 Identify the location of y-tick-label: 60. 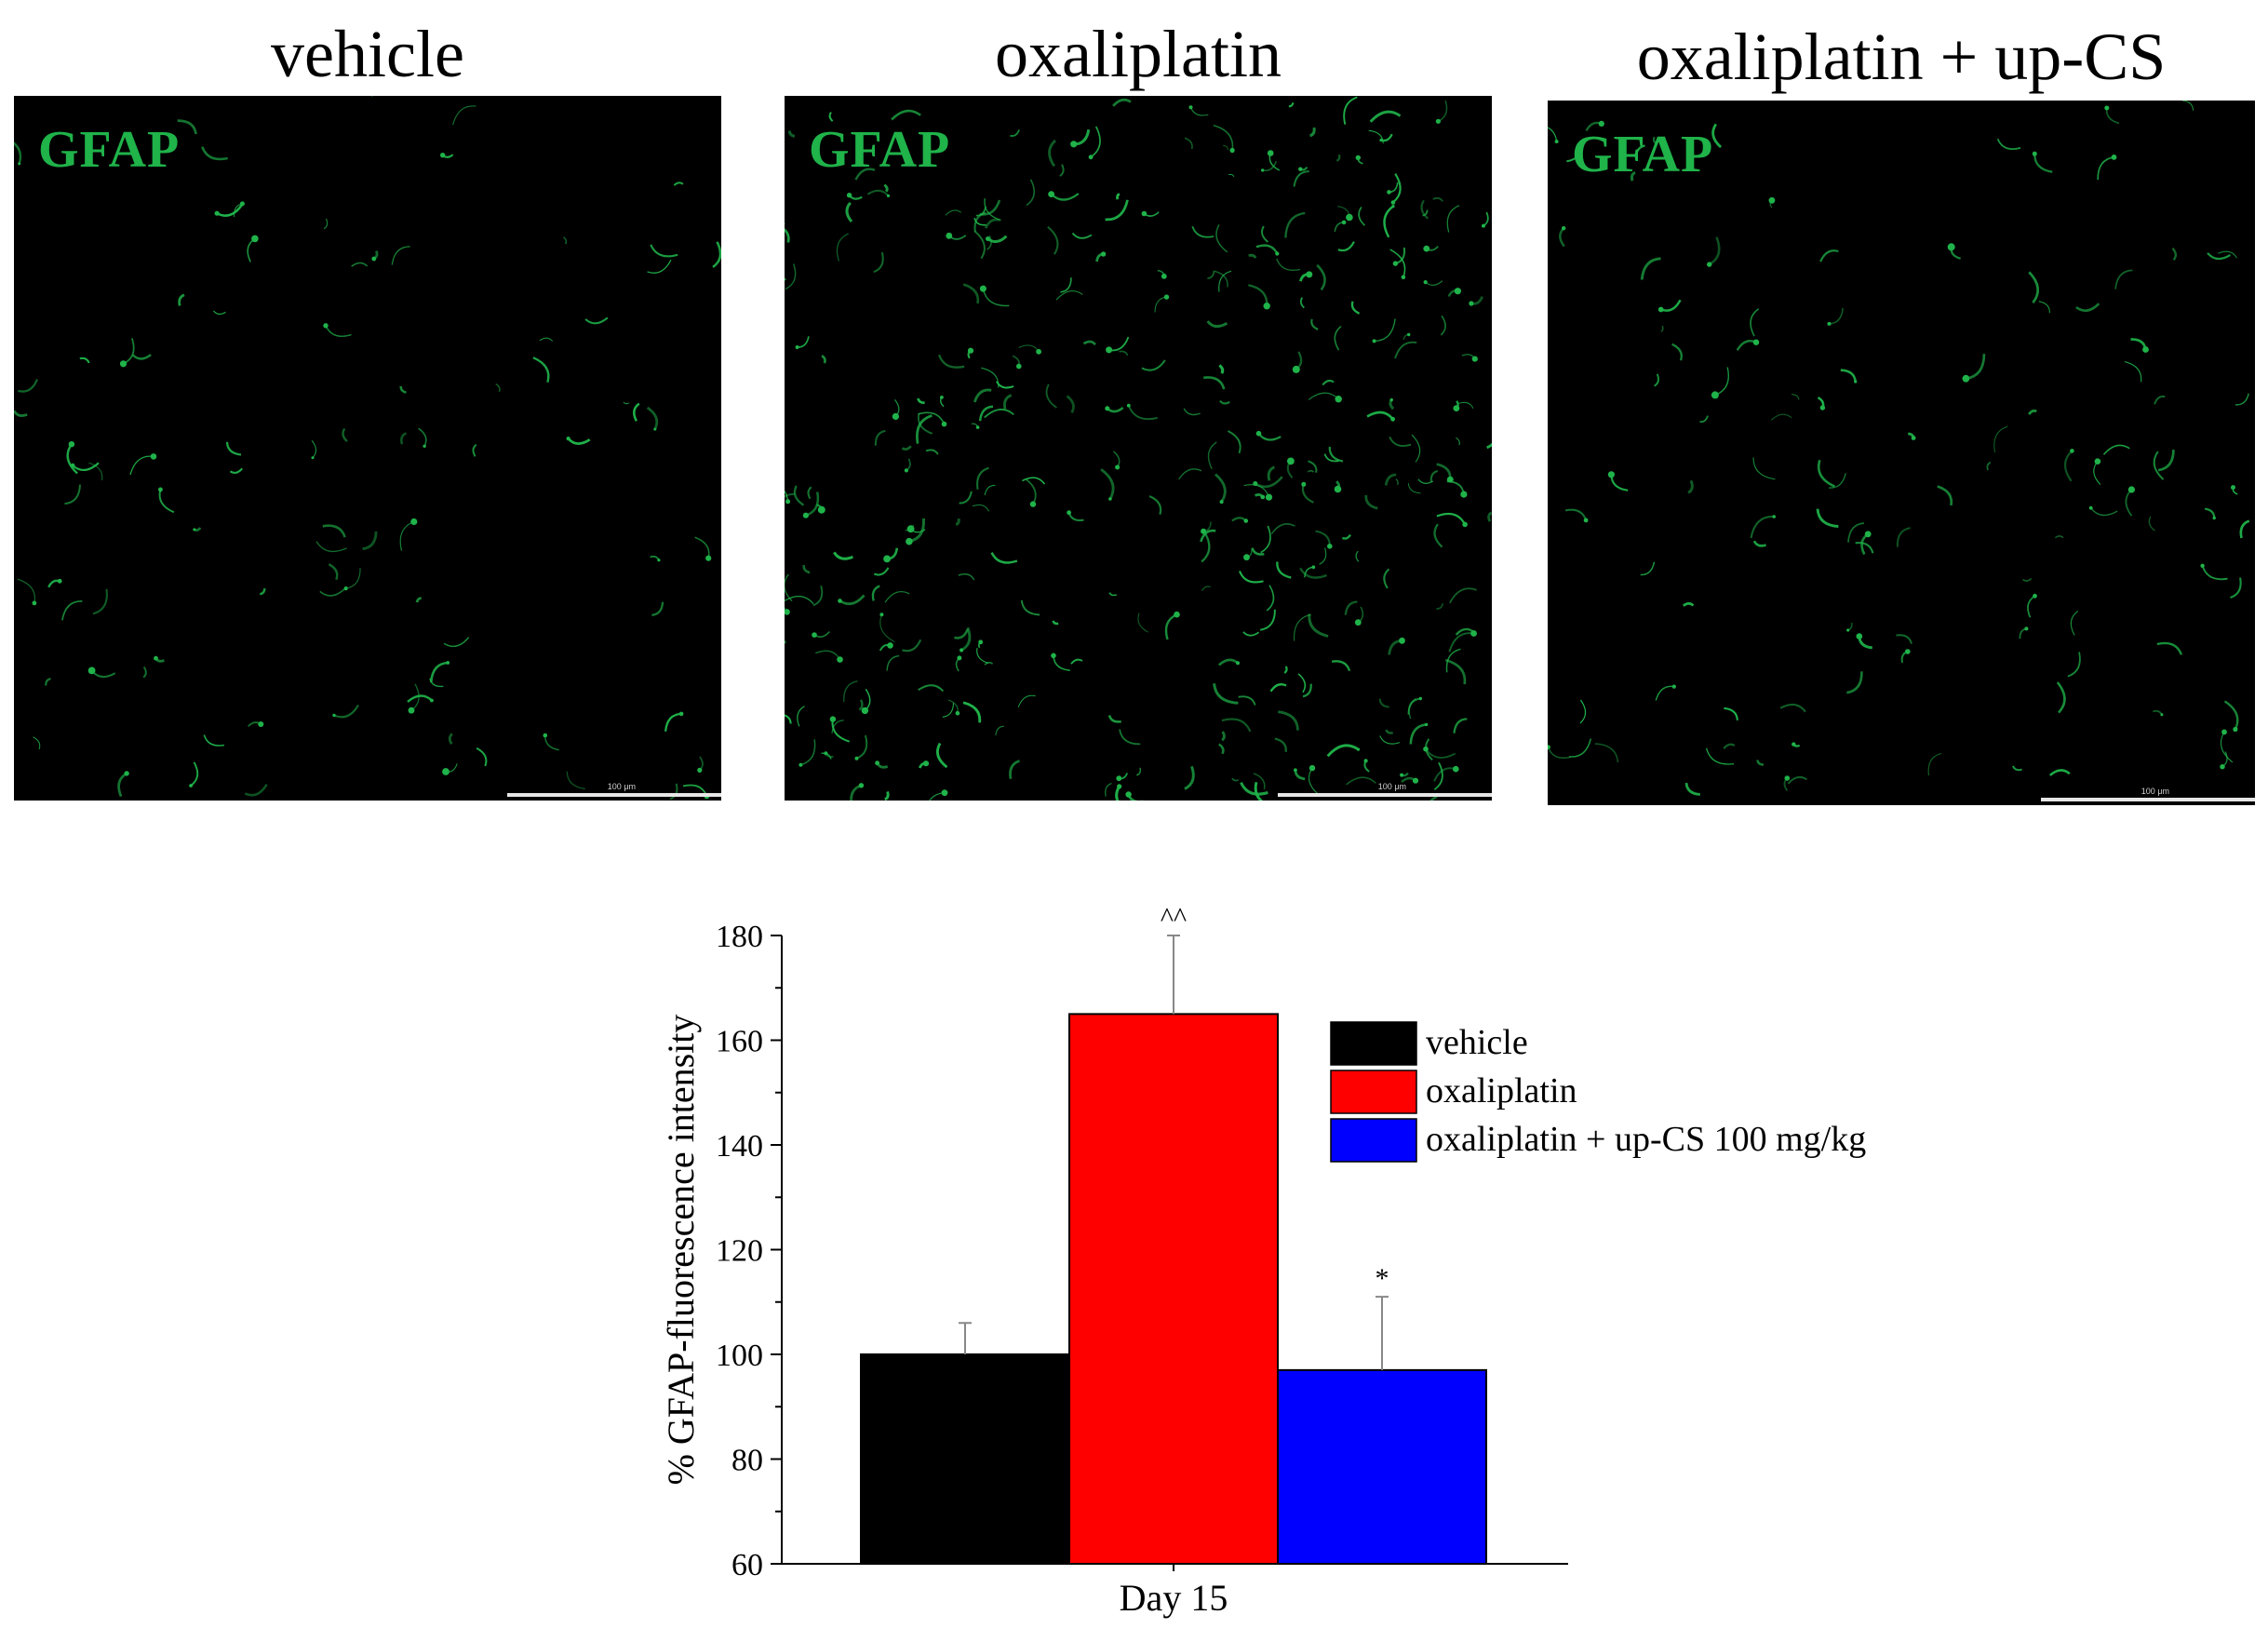
(747, 1565).